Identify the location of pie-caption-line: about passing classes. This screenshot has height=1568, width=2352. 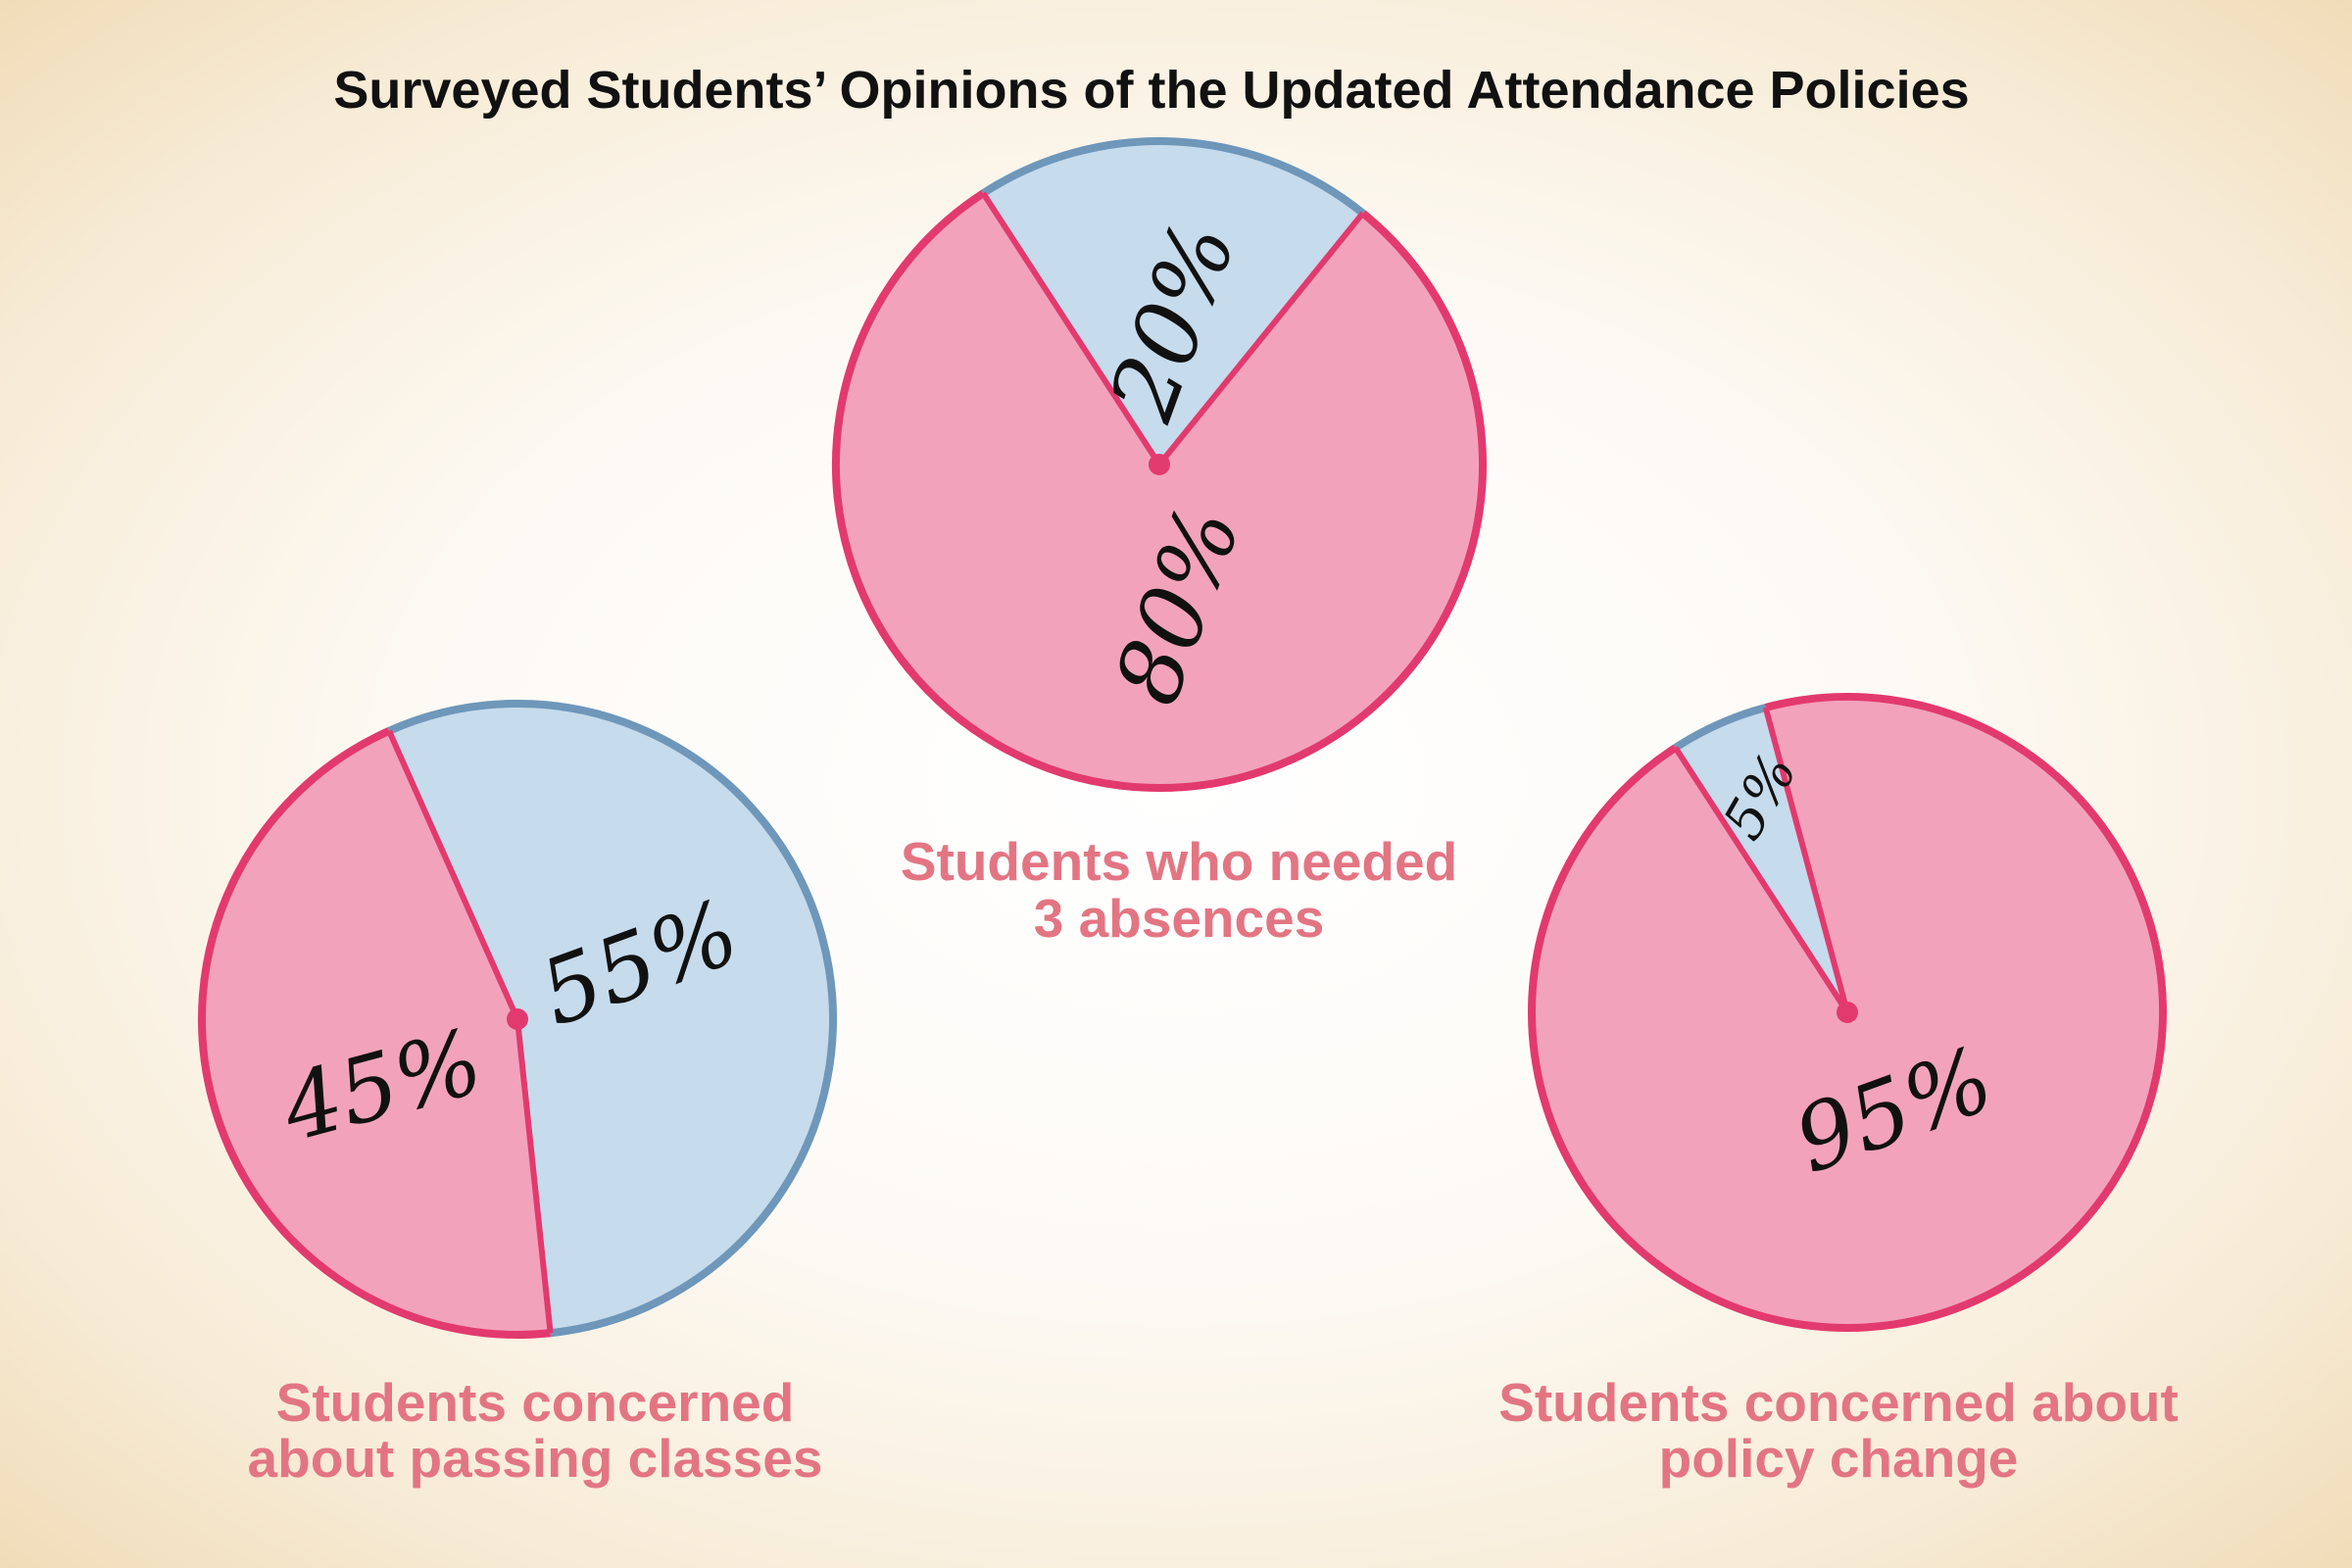
(535, 1458).